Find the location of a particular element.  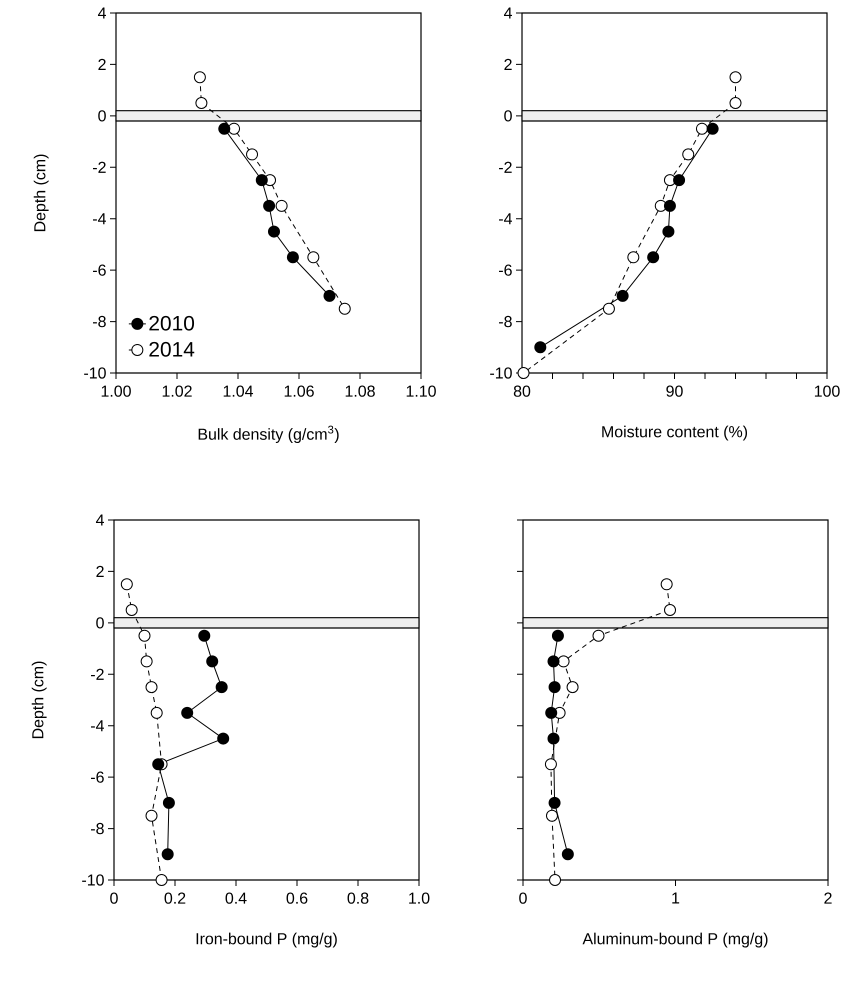

x-tick-label: 0.4 is located at coordinates (236, 898).